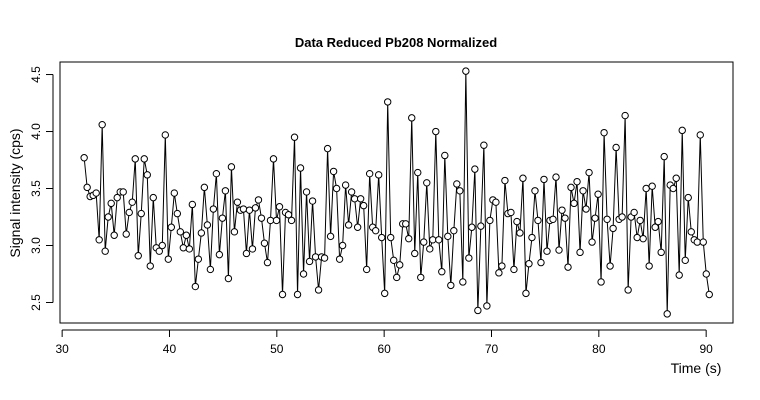 This screenshot has width=760, height=400. What do you see at coordinates (36, 302) in the screenshot?
I see `y-tick-label: 2.5` at bounding box center [36, 302].